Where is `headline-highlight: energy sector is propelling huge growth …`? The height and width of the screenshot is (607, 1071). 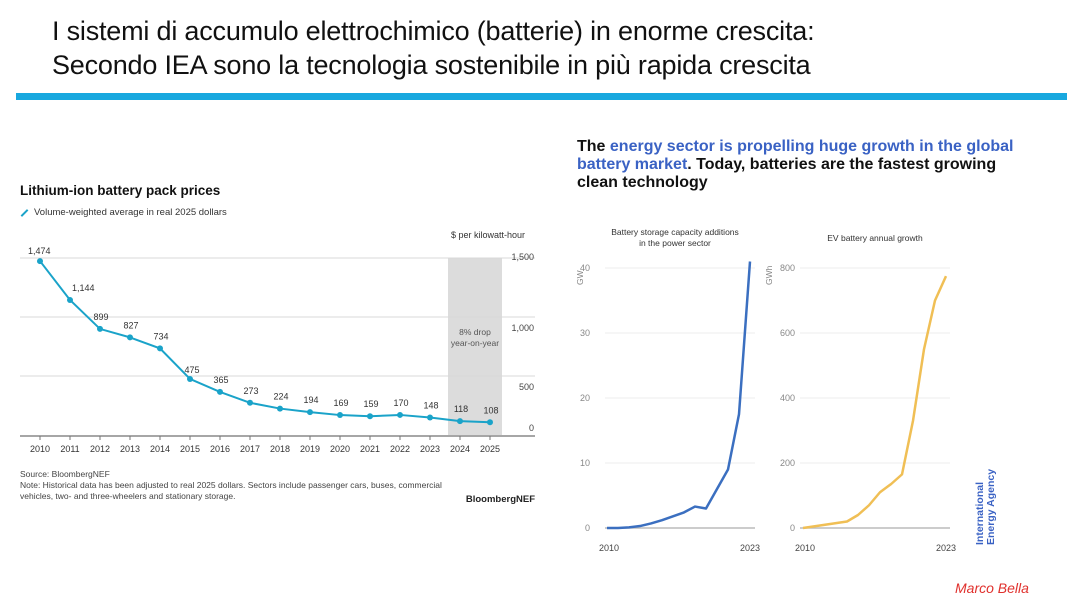 headline-highlight: energy sector is propelling huge growth … is located at coordinates (795, 155).